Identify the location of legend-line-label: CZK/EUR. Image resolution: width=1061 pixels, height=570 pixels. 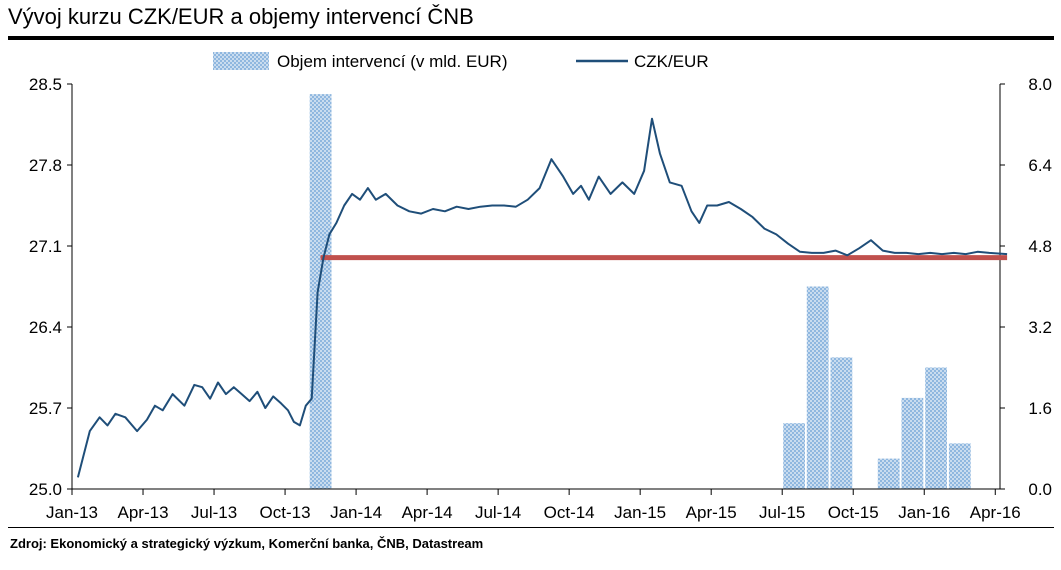
(671, 61).